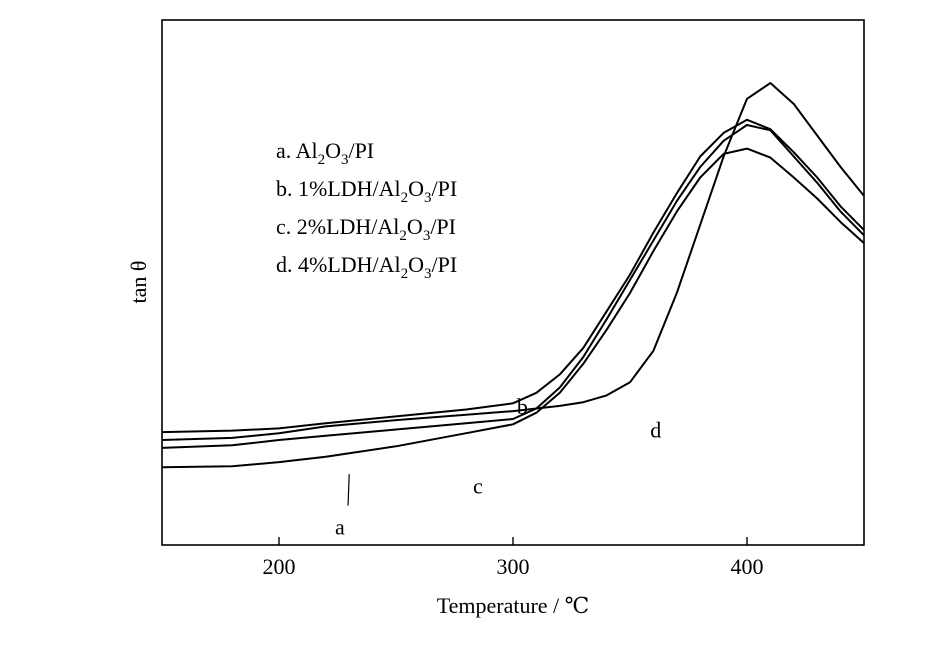  Describe the element at coordinates (513, 605) in the screenshot. I see `x-axis-label: Temperature / ℃` at that location.